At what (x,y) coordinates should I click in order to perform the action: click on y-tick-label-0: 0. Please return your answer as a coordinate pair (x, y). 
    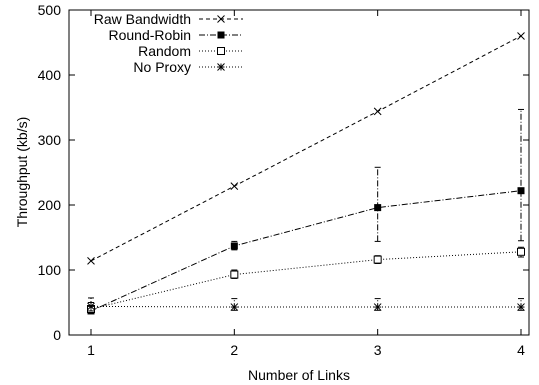
    Looking at the image, I should click on (57, 335).